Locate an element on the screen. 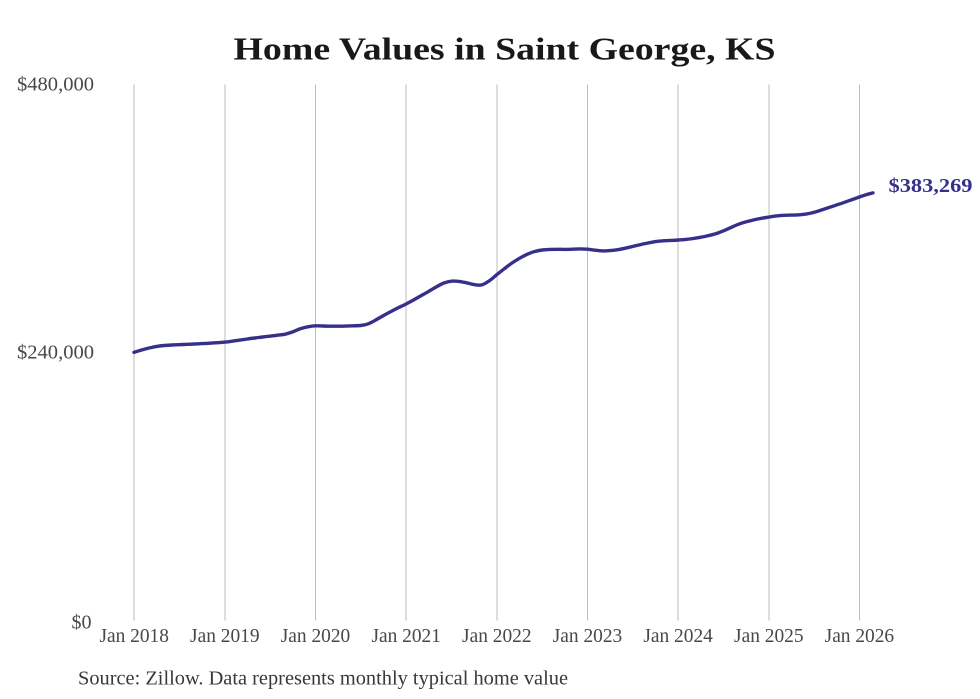 The image size is (980, 699). svg-text: Jan 2022 is located at coordinates (497, 636).